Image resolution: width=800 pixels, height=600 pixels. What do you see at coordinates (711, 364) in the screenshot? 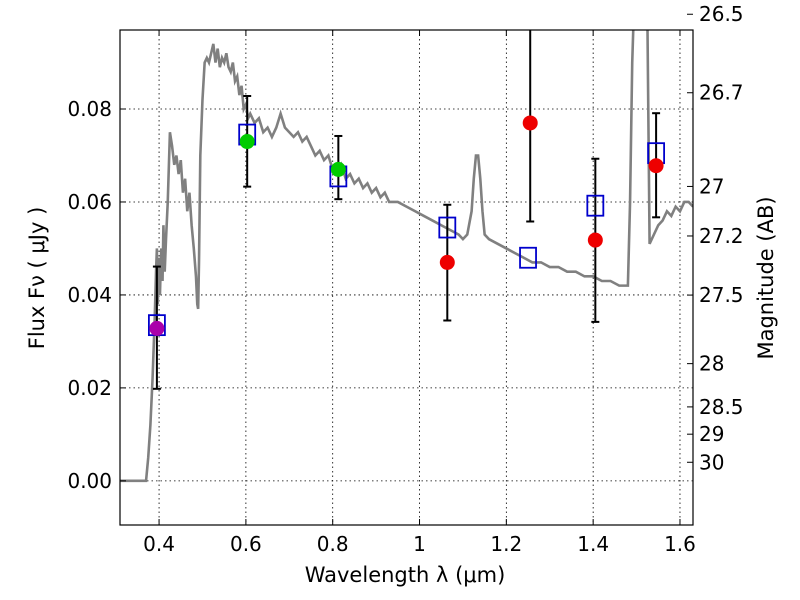
I see `right-tick-label: 28` at bounding box center [711, 364].